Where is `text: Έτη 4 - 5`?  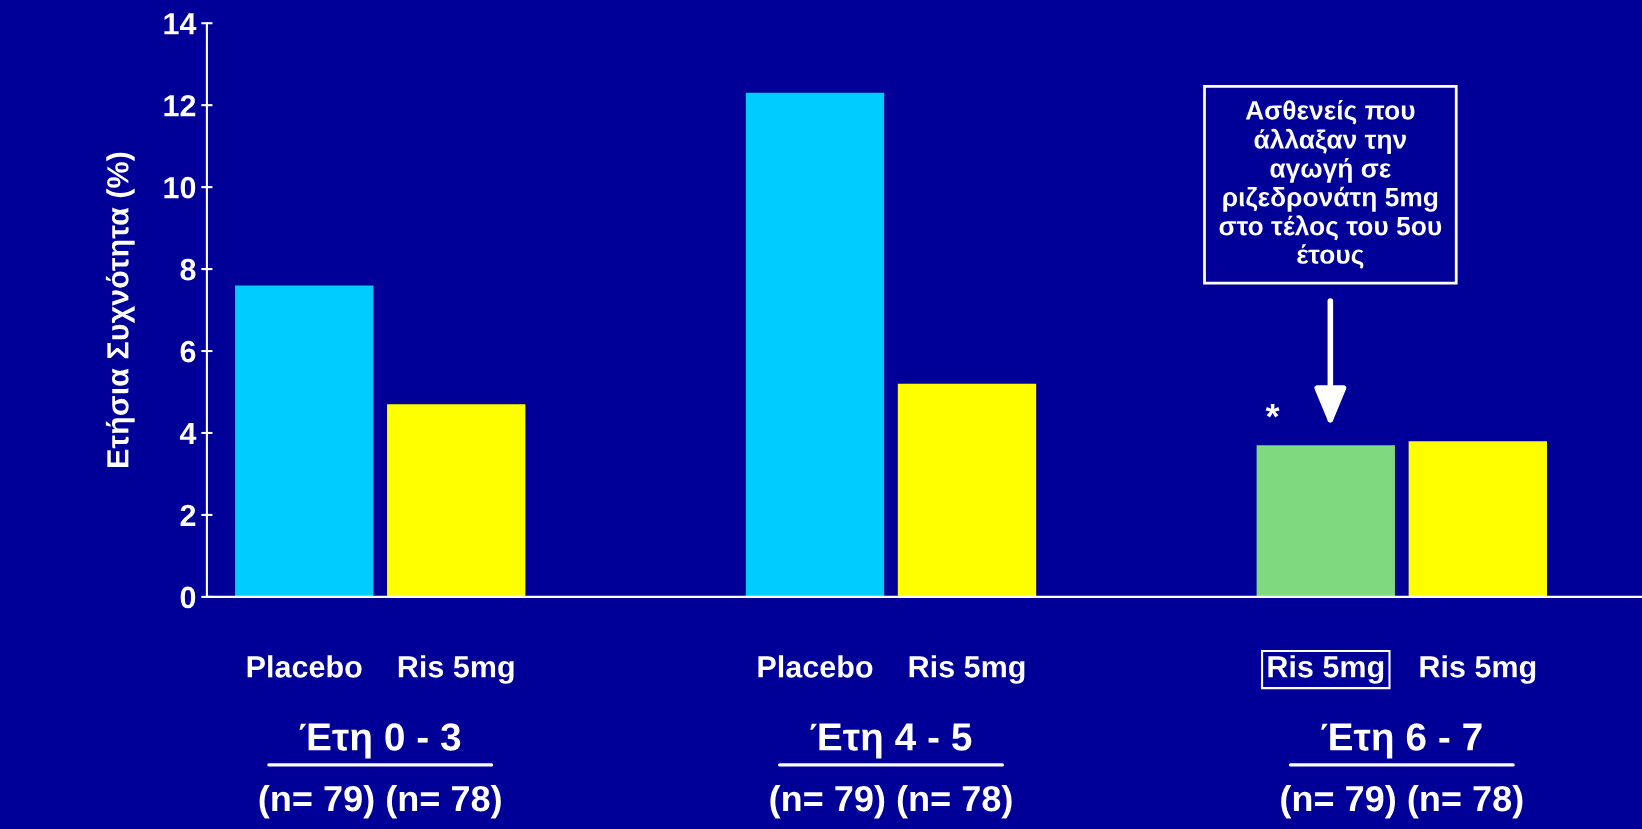 text: Έτη 4 - 5 is located at coordinates (891, 741).